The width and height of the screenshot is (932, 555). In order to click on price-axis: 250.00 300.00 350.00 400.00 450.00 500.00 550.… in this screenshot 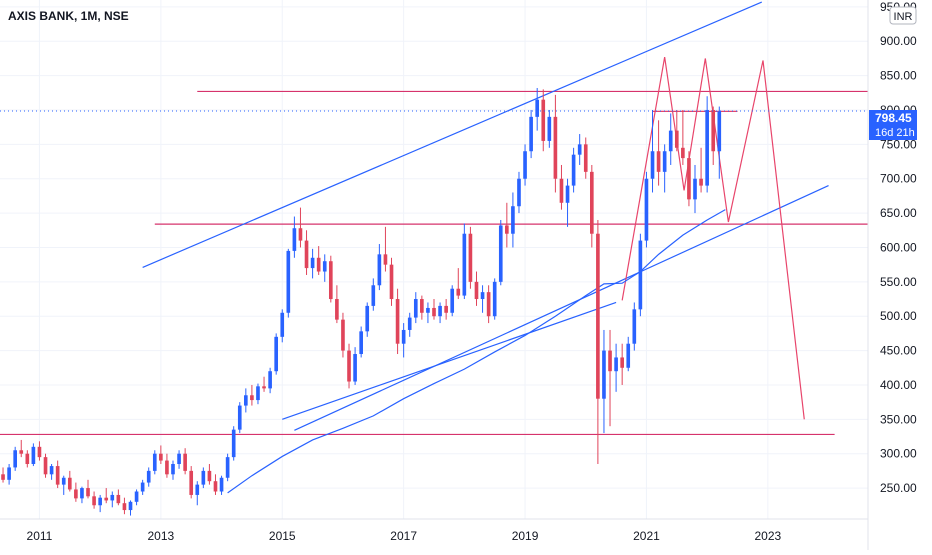, I will do `click(898, 247)`.